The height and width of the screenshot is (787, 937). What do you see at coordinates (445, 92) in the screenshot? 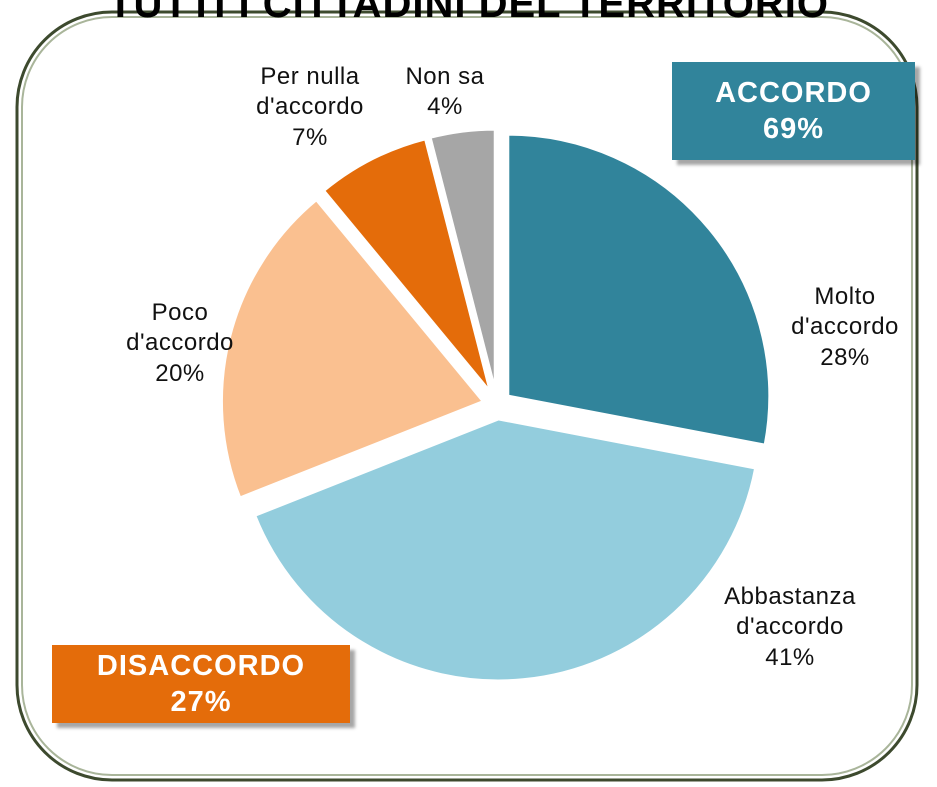
I see `slice-label: Non sa 4%` at bounding box center [445, 92].